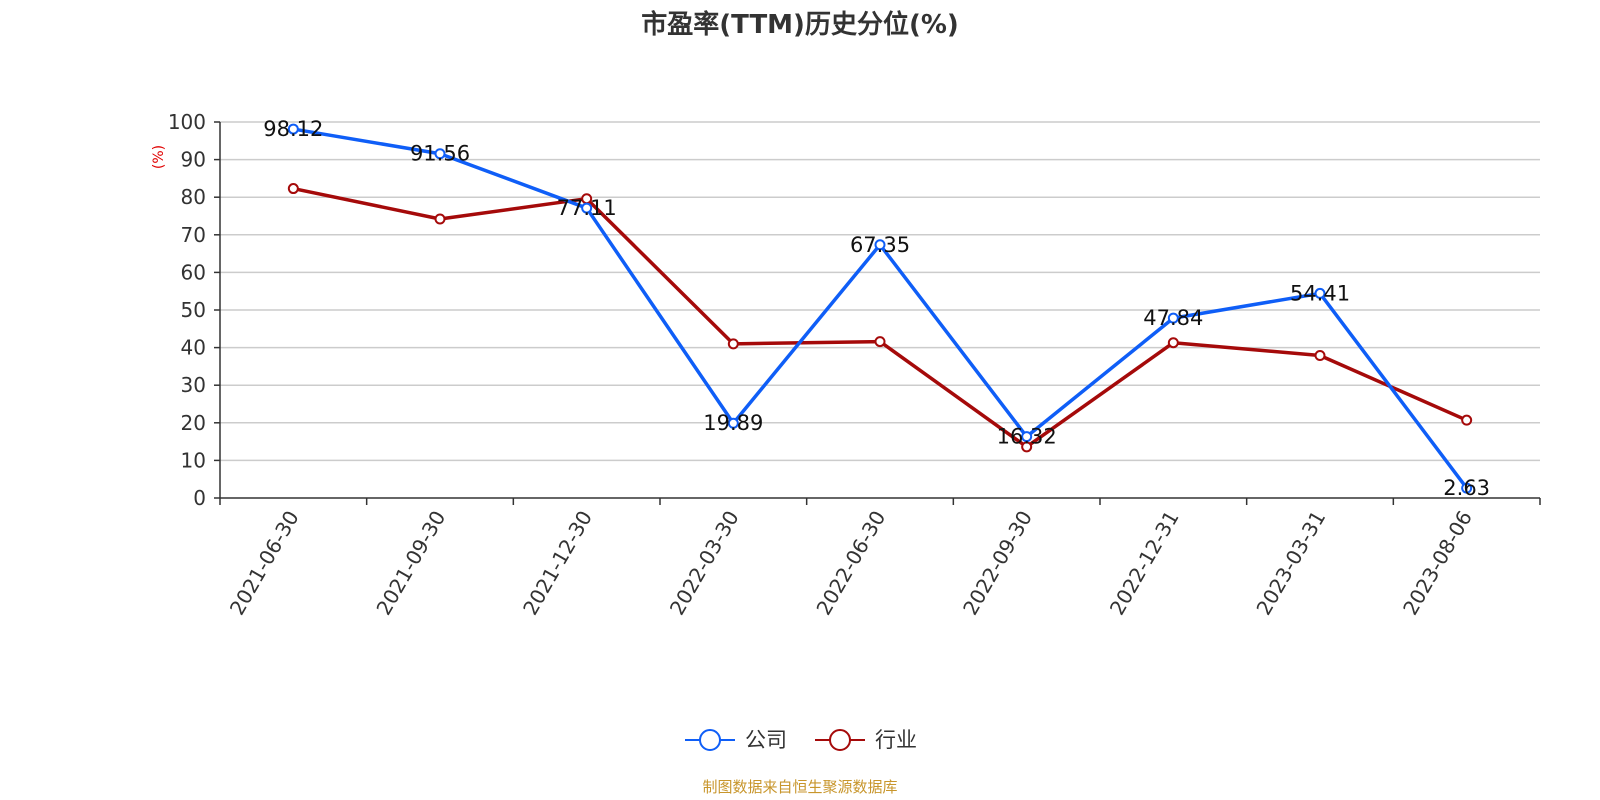 The width and height of the screenshot is (1600, 800). I want to click on y-tick-label: 100, so click(187, 122).